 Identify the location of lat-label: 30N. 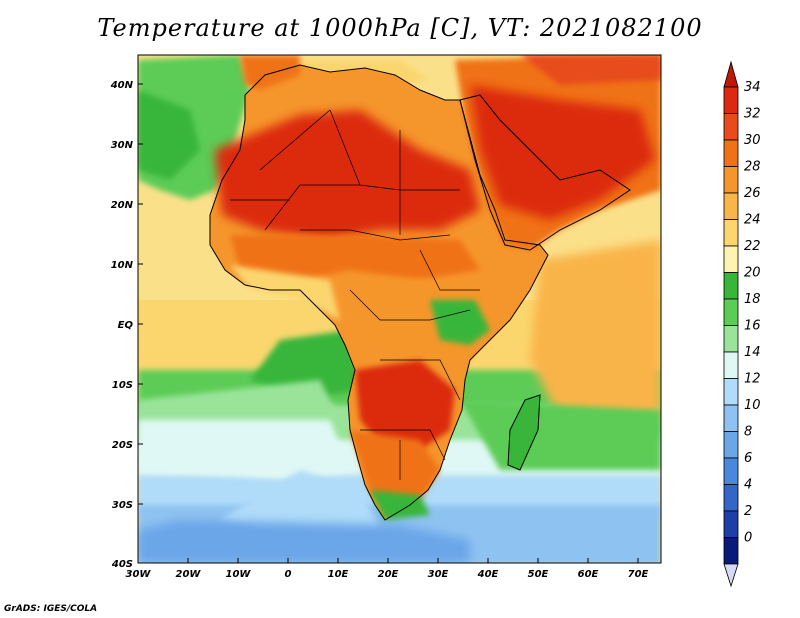
(122, 145).